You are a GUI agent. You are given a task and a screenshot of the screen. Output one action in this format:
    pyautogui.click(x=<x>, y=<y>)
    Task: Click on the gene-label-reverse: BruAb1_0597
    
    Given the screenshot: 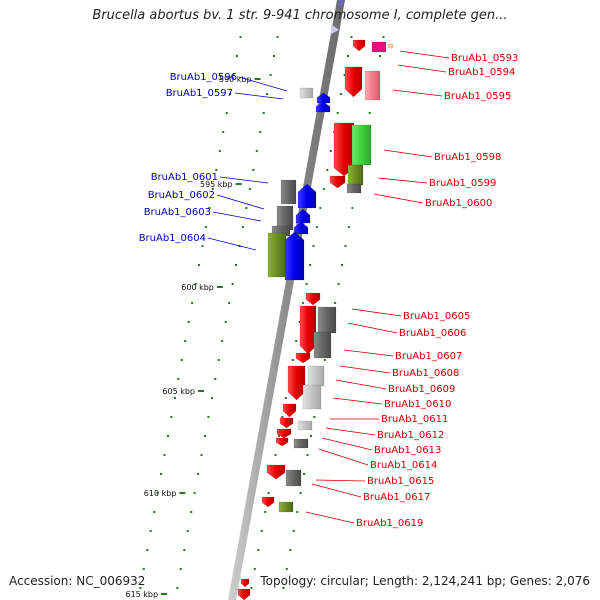 What is the action you would take?
    pyautogui.click(x=199, y=93)
    